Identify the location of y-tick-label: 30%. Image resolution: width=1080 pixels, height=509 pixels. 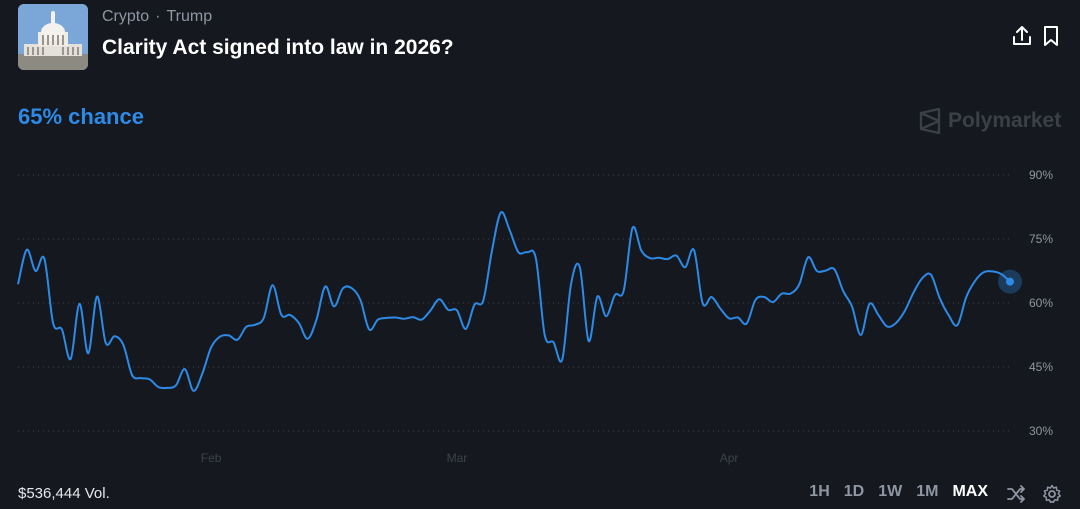
(1041, 431).